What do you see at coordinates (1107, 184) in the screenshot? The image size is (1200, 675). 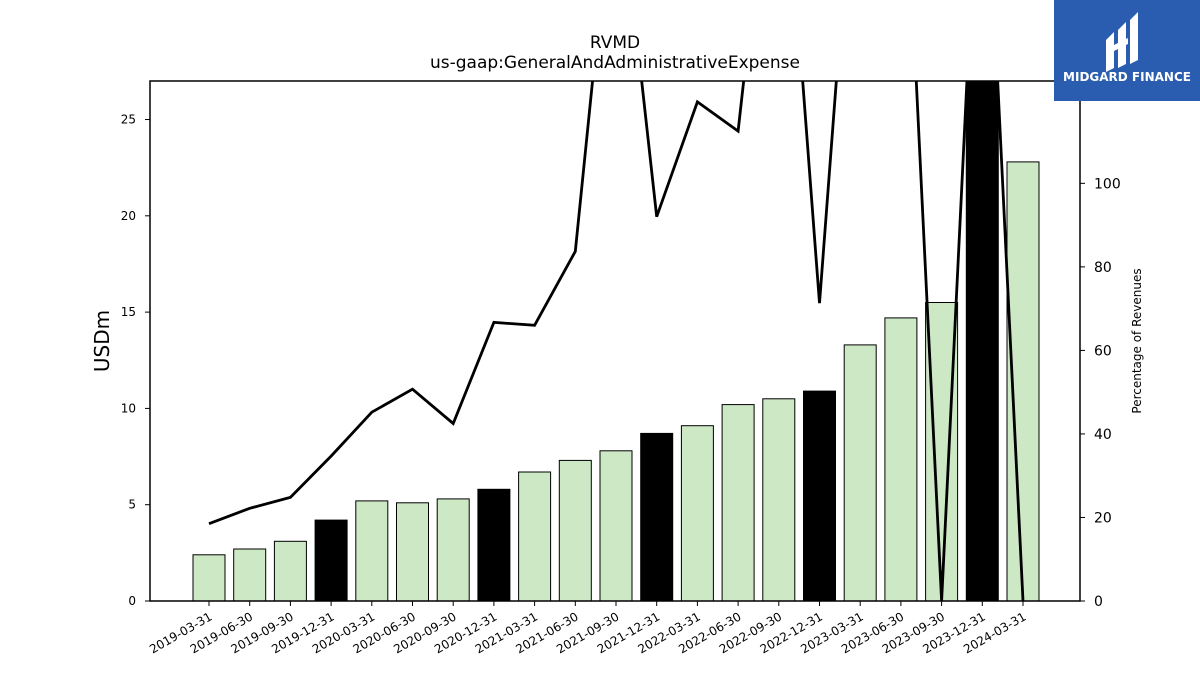 I see `y2-tick-label: 100` at bounding box center [1107, 184].